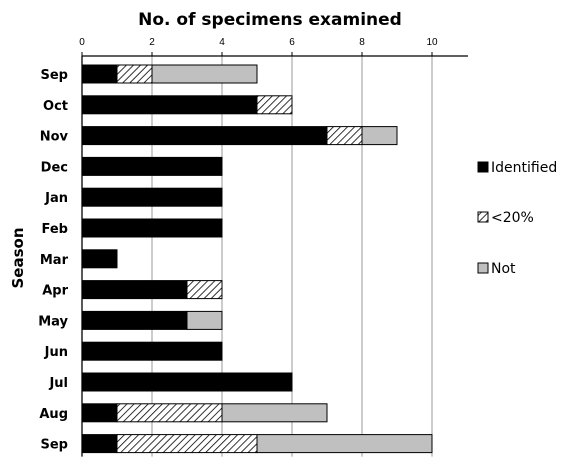 The image size is (578, 457). Describe the element at coordinates (503, 269) in the screenshot. I see `legend-label: Not` at that location.